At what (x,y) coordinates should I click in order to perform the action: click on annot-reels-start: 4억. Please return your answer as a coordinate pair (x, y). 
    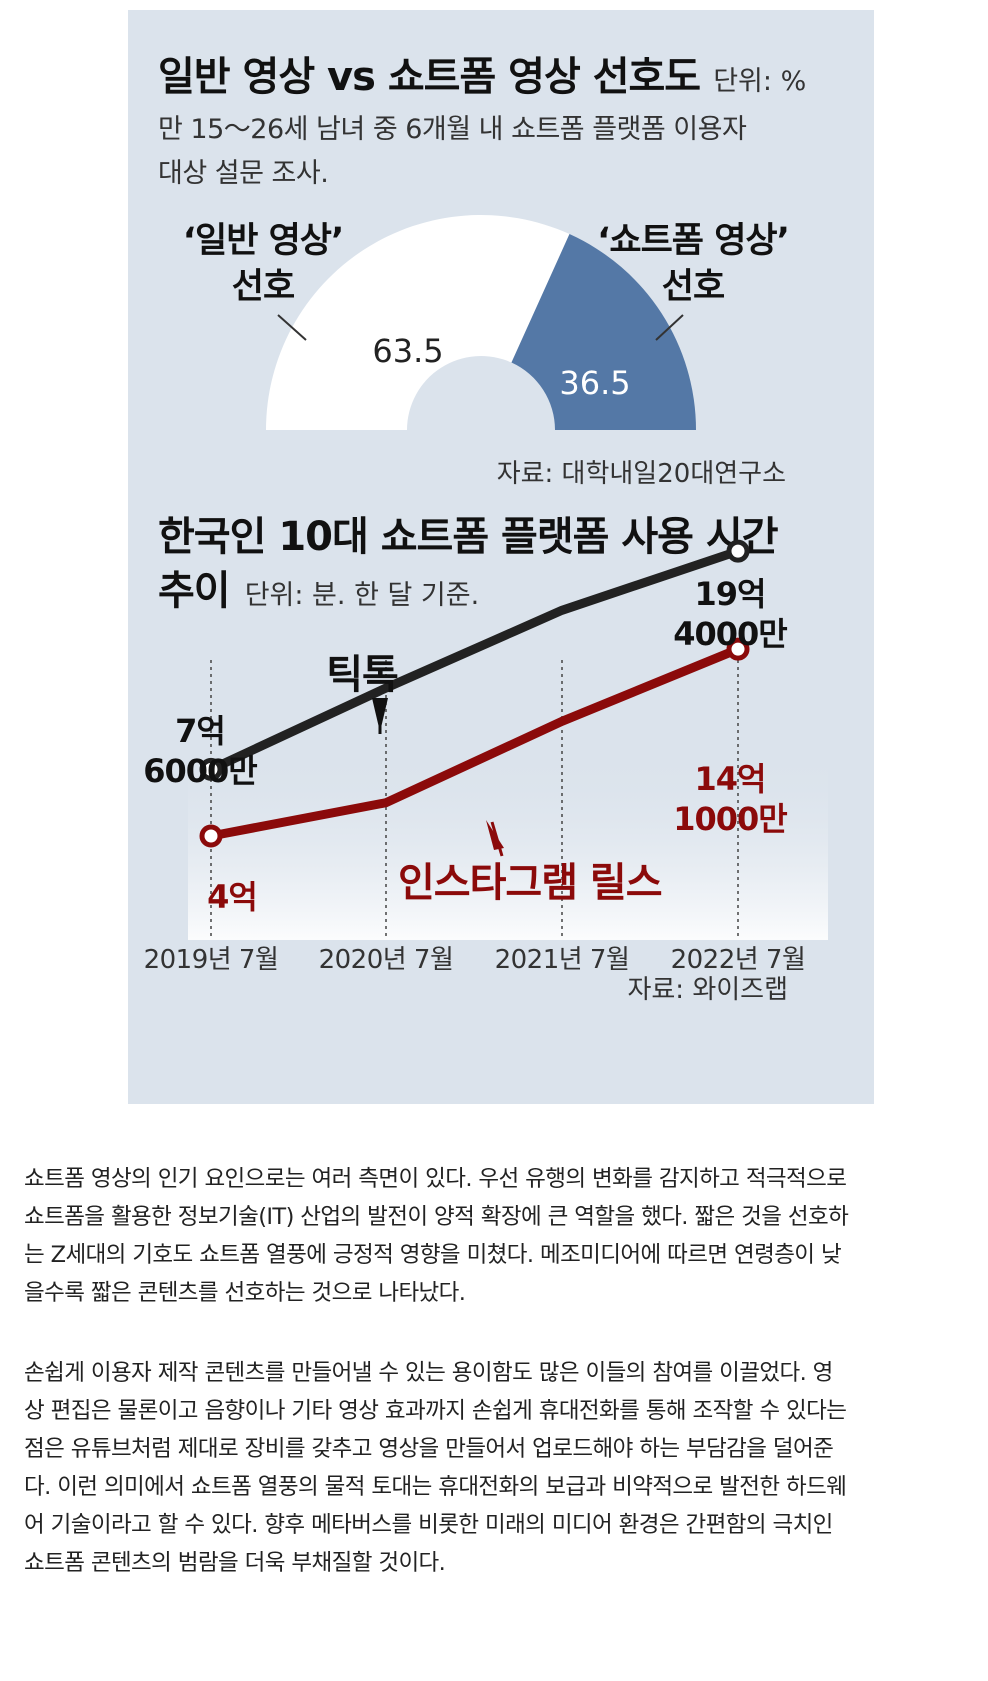
    Looking at the image, I should click on (232, 897).